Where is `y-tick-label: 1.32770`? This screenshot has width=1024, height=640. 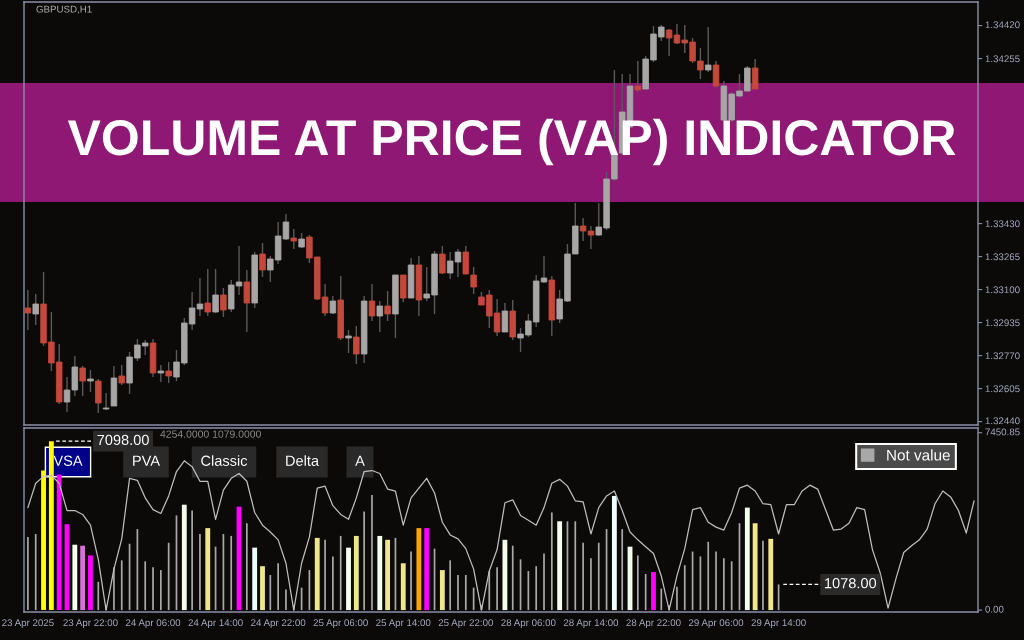
y-tick-label: 1.32770 is located at coordinates (1002, 356).